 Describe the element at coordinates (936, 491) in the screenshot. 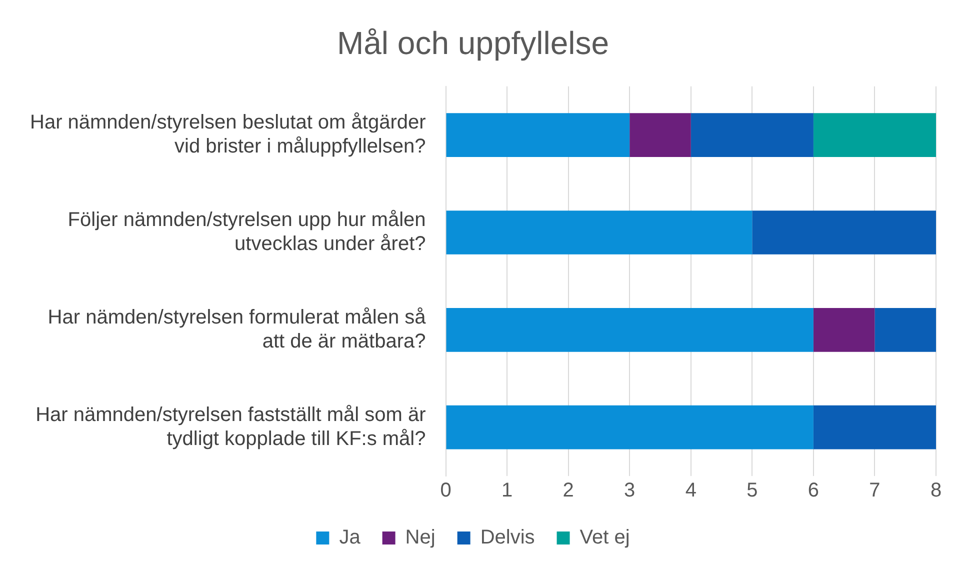

I see `x-tick-label: 8` at that location.